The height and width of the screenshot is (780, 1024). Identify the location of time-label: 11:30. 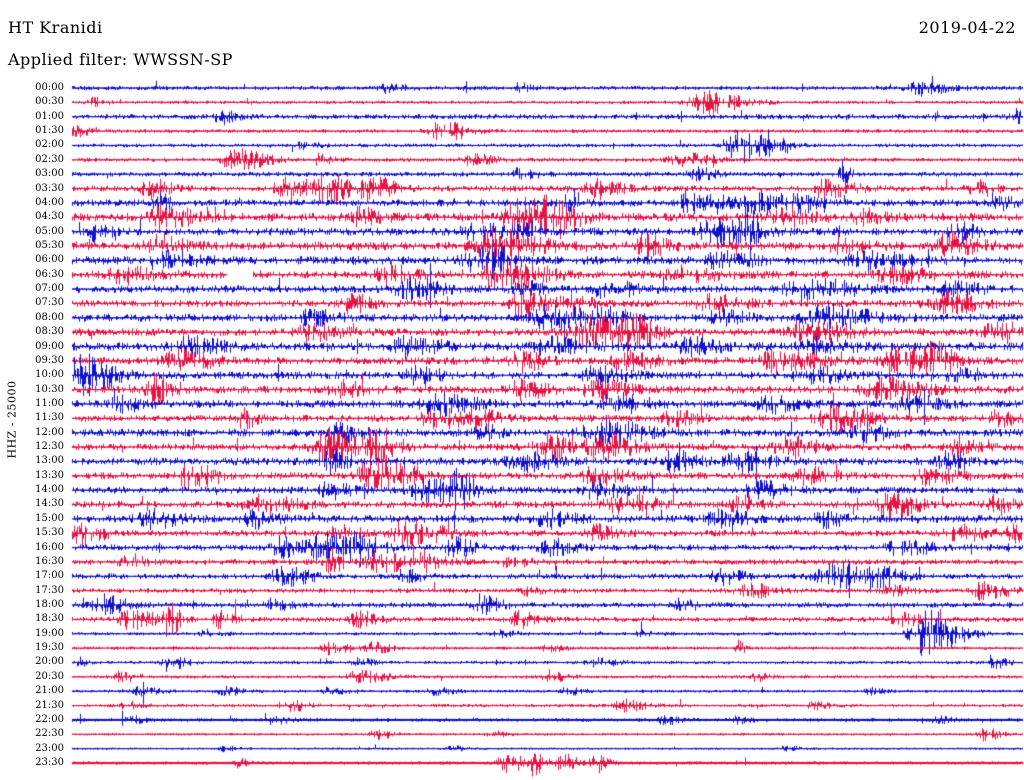
(49, 418).